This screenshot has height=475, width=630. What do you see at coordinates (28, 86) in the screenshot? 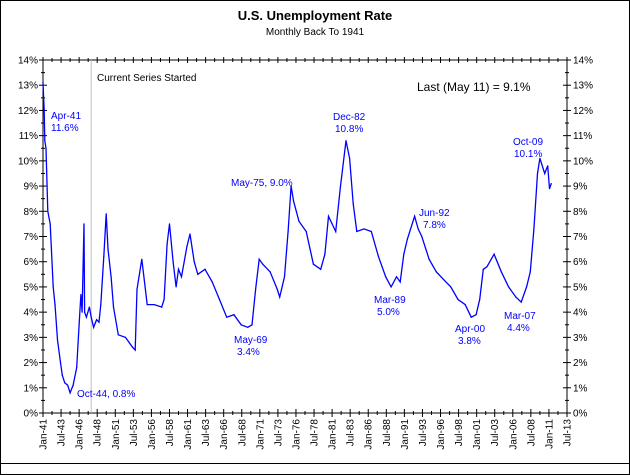
I see `y-tick-label-left: 13%` at bounding box center [28, 86].